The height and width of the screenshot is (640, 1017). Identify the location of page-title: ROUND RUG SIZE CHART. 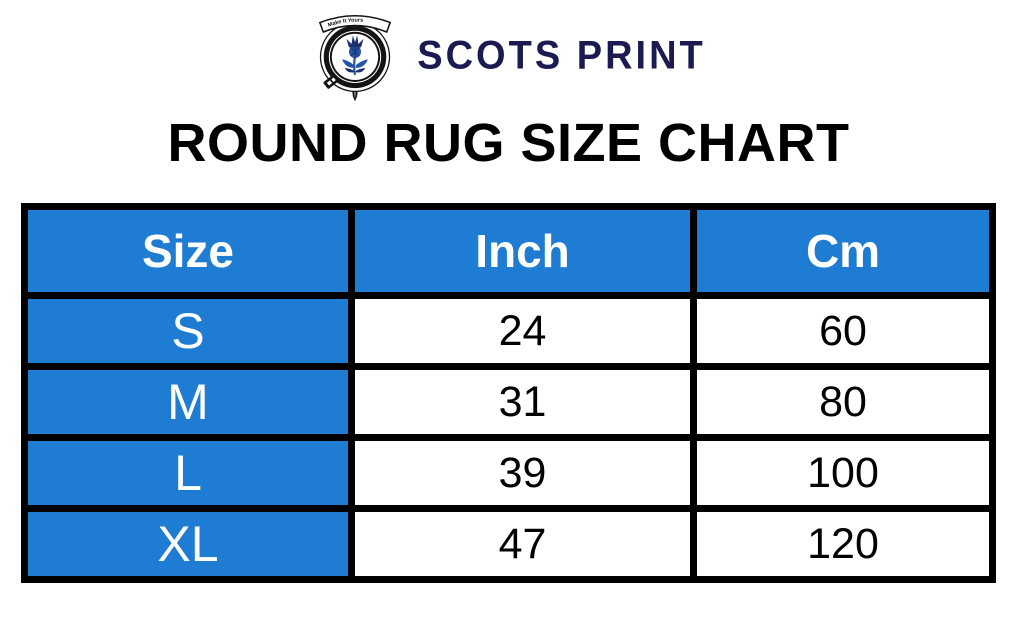
(508, 143).